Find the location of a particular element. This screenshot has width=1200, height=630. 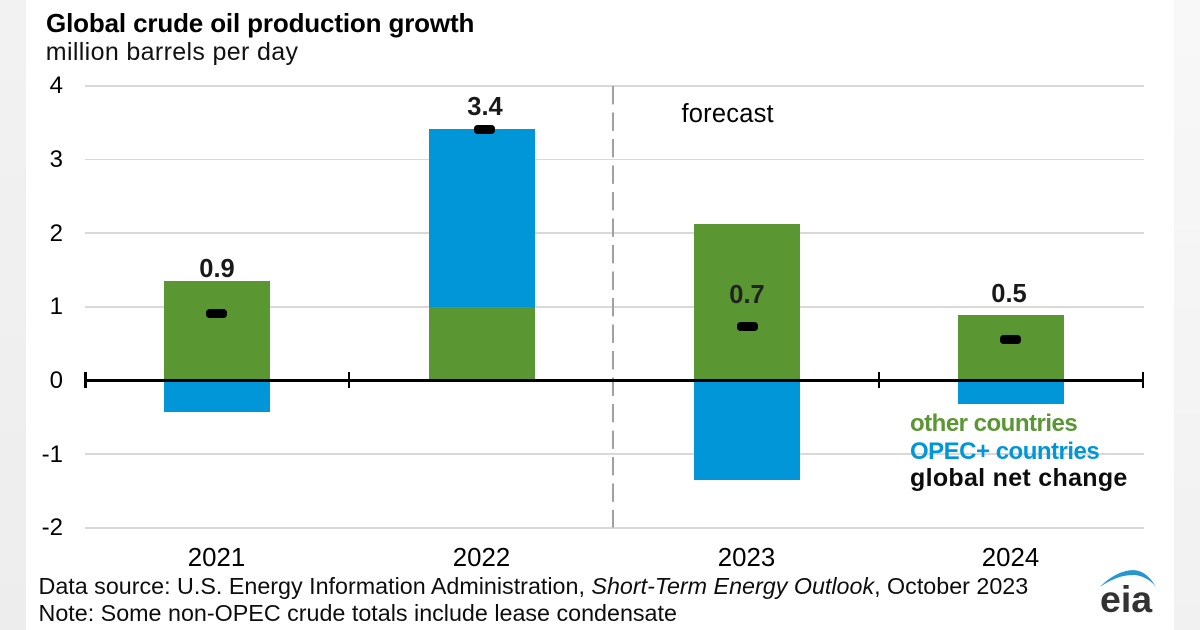

svg-text: eia is located at coordinates (1126, 599).